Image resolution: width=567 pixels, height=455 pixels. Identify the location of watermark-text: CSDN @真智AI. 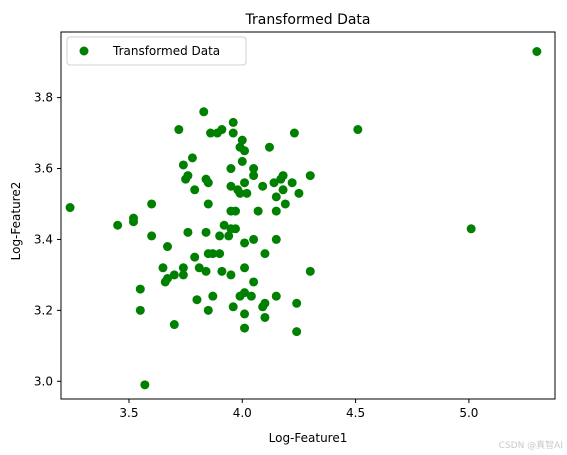
(531, 445).